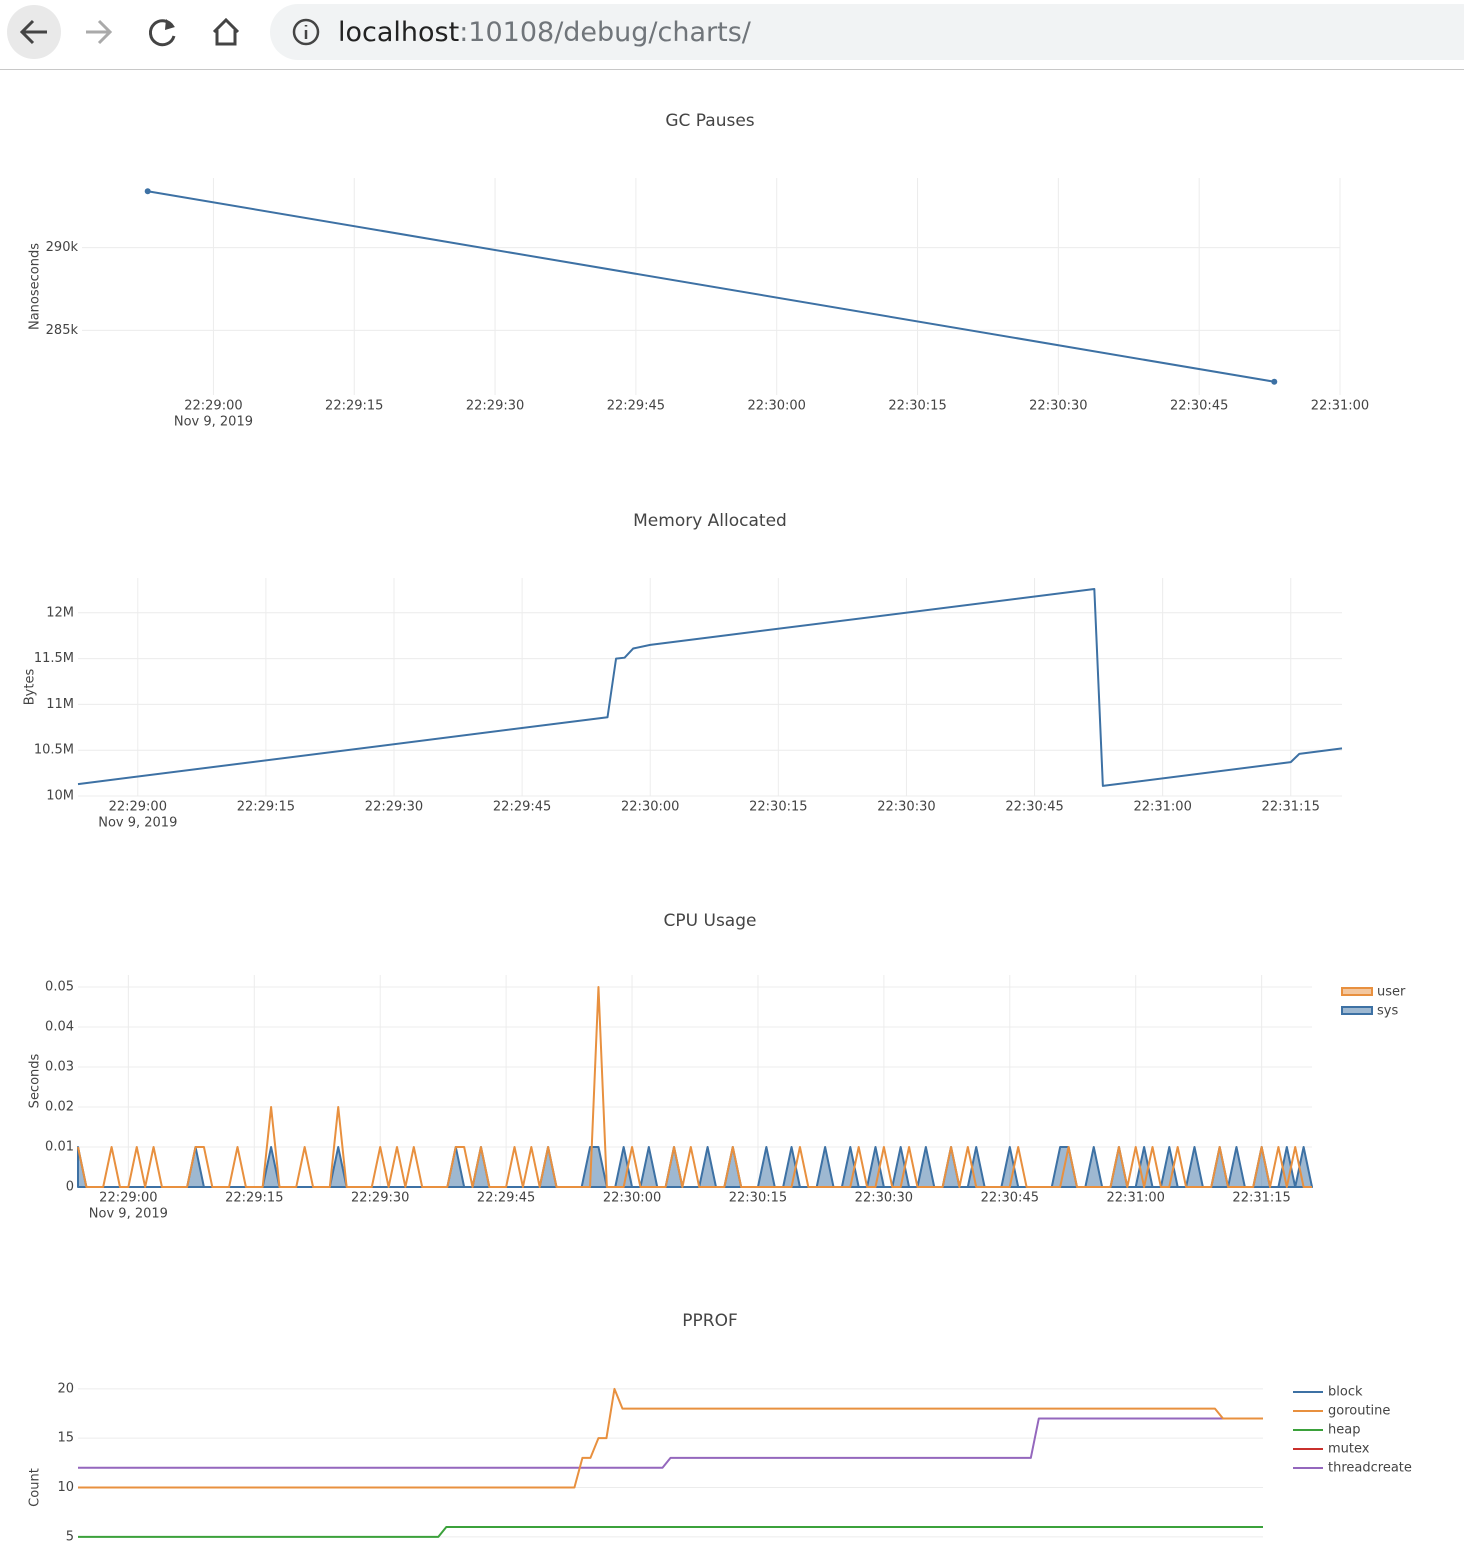  I want to click on browser-toolbar: localhost:10108/debug/charts/, so click(732, 35).